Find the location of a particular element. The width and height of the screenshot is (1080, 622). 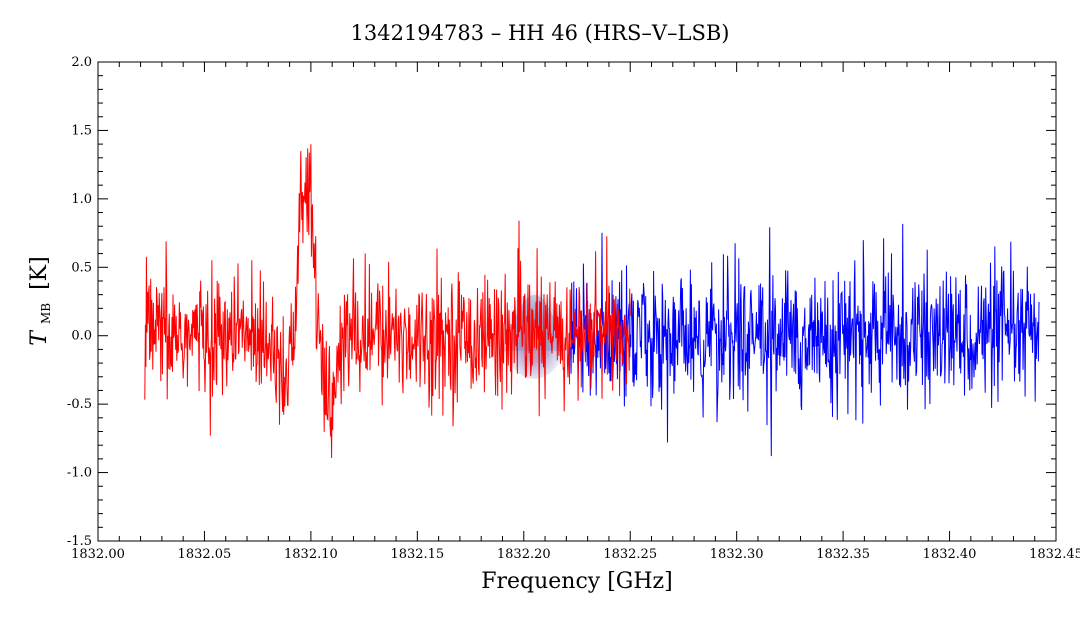

y-axis-label-main: T is located at coordinates (39, 337).